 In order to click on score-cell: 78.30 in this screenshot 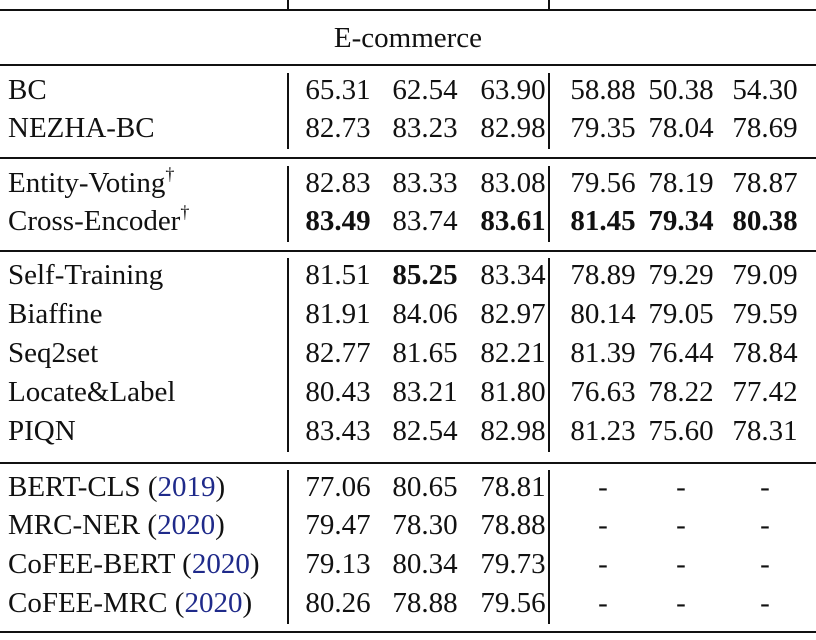, I will do `click(425, 525)`.